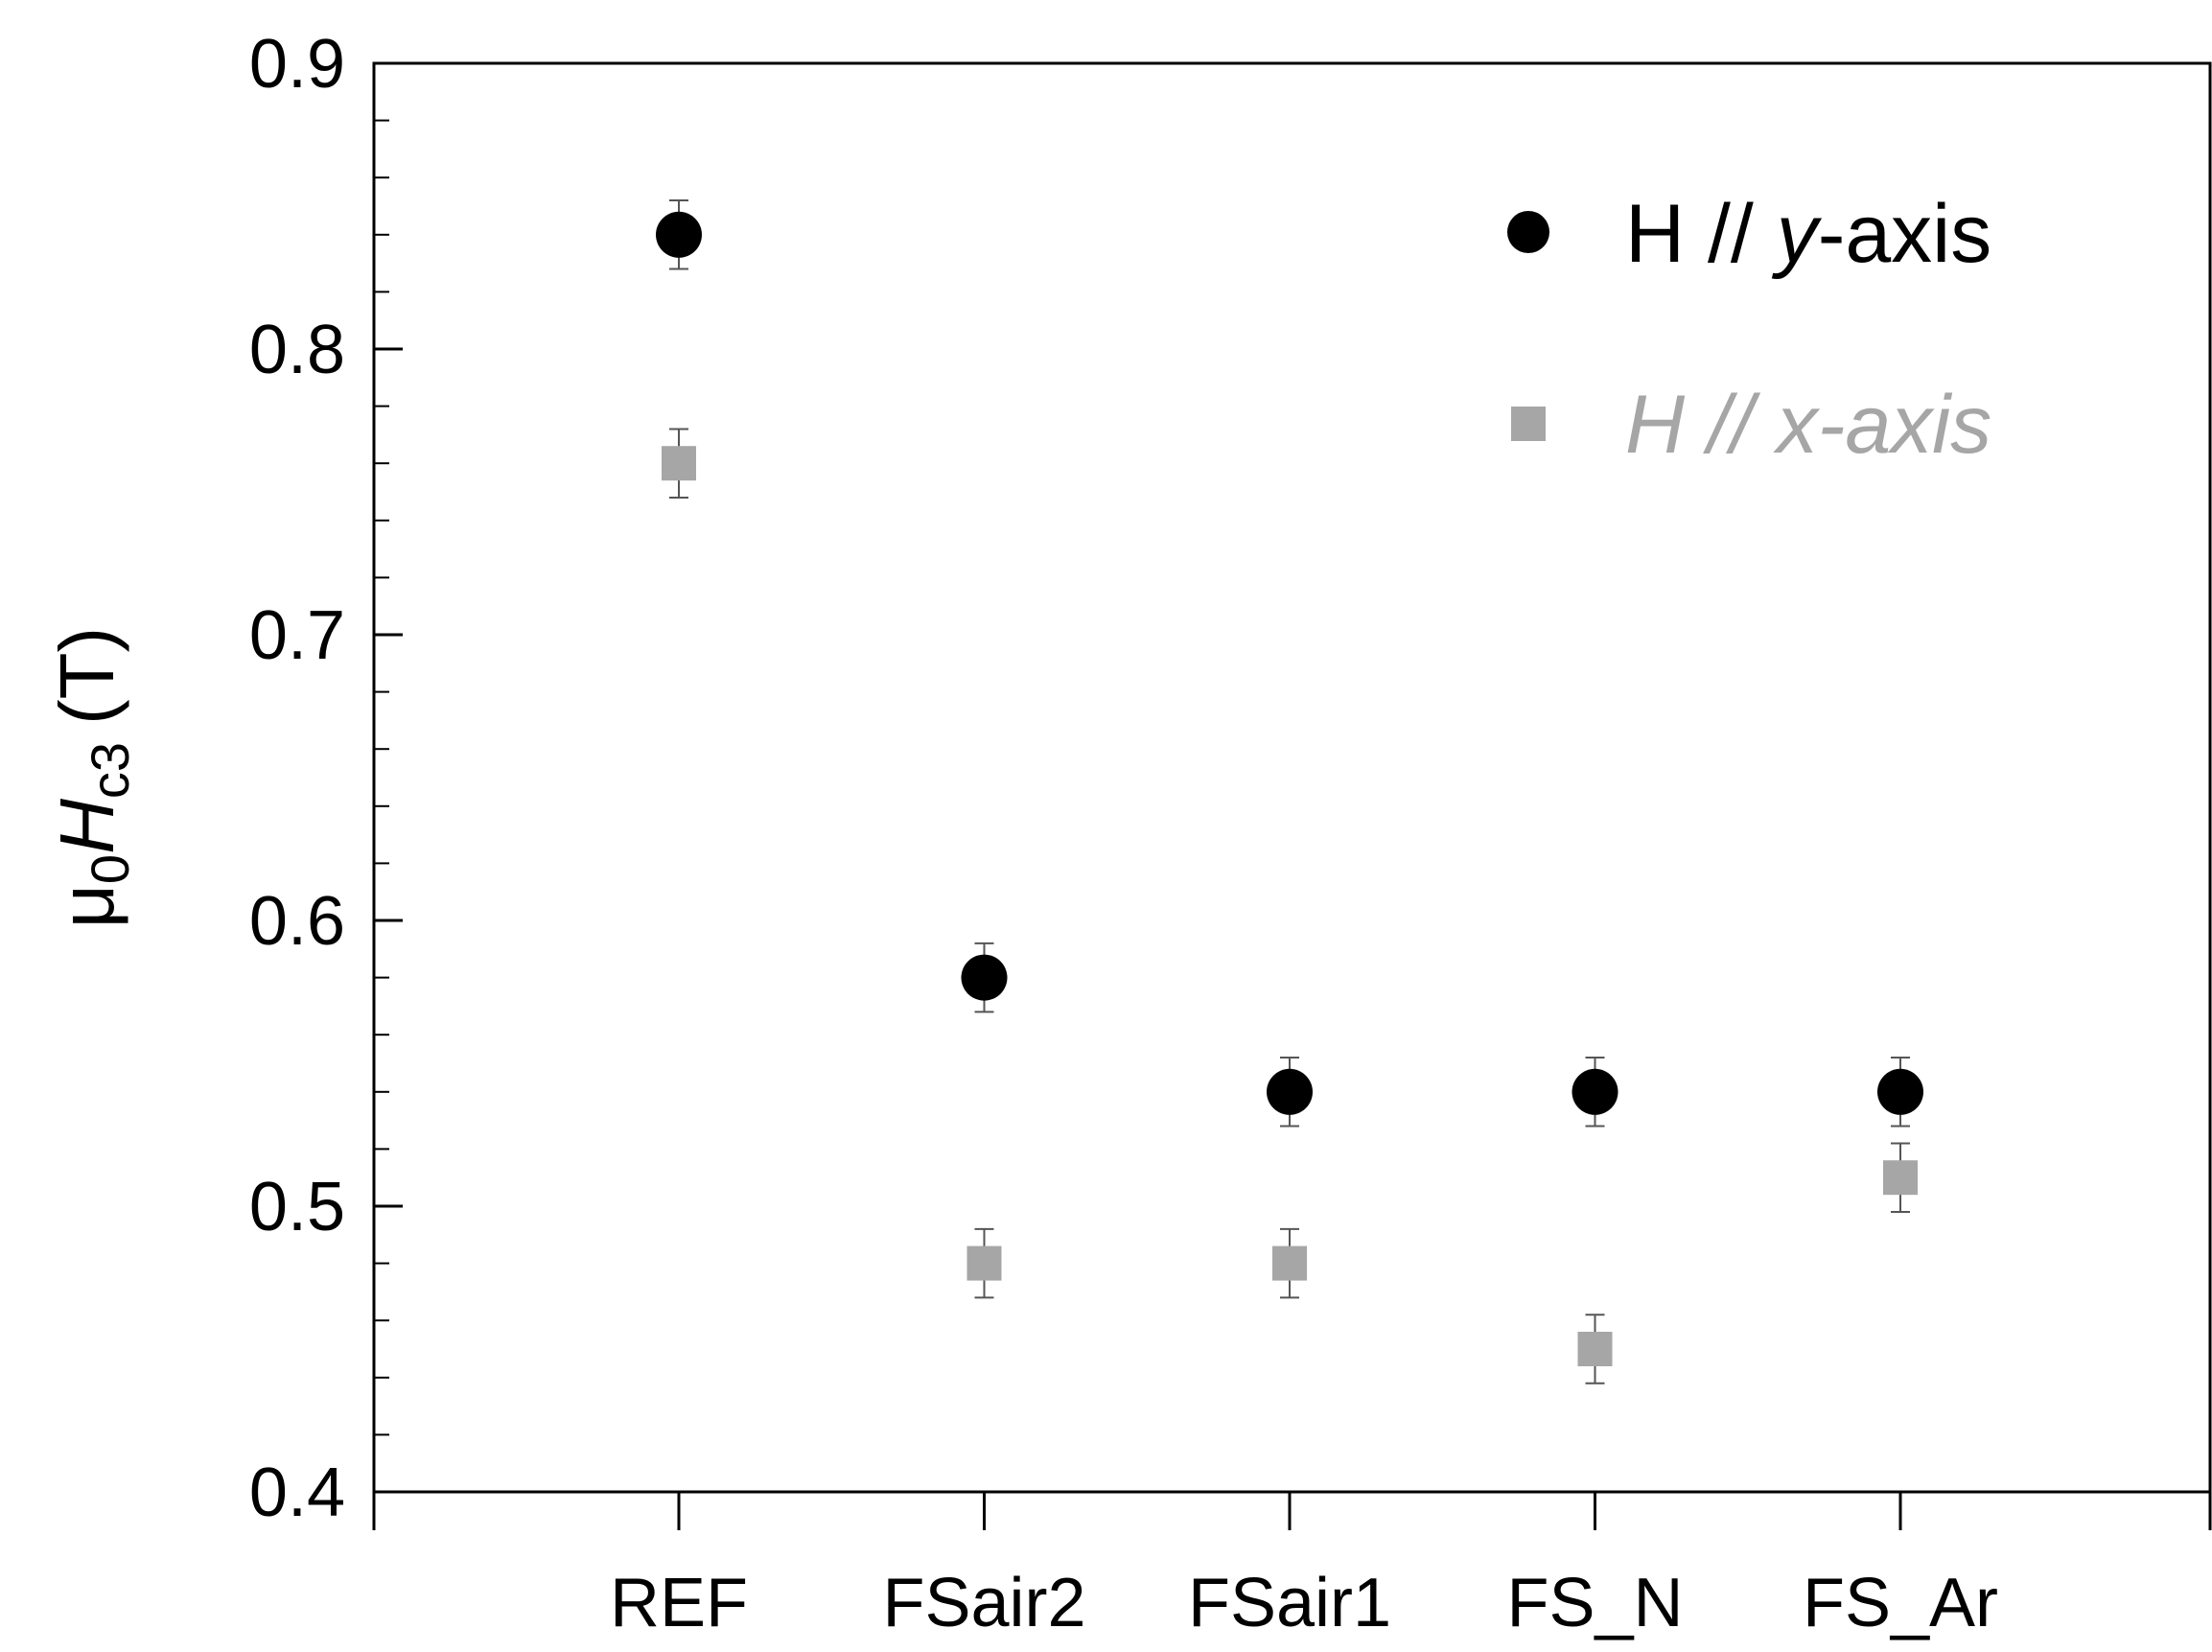  Describe the element at coordinates (679, 1603) in the screenshot. I see `x-tick-label: REF` at that location.